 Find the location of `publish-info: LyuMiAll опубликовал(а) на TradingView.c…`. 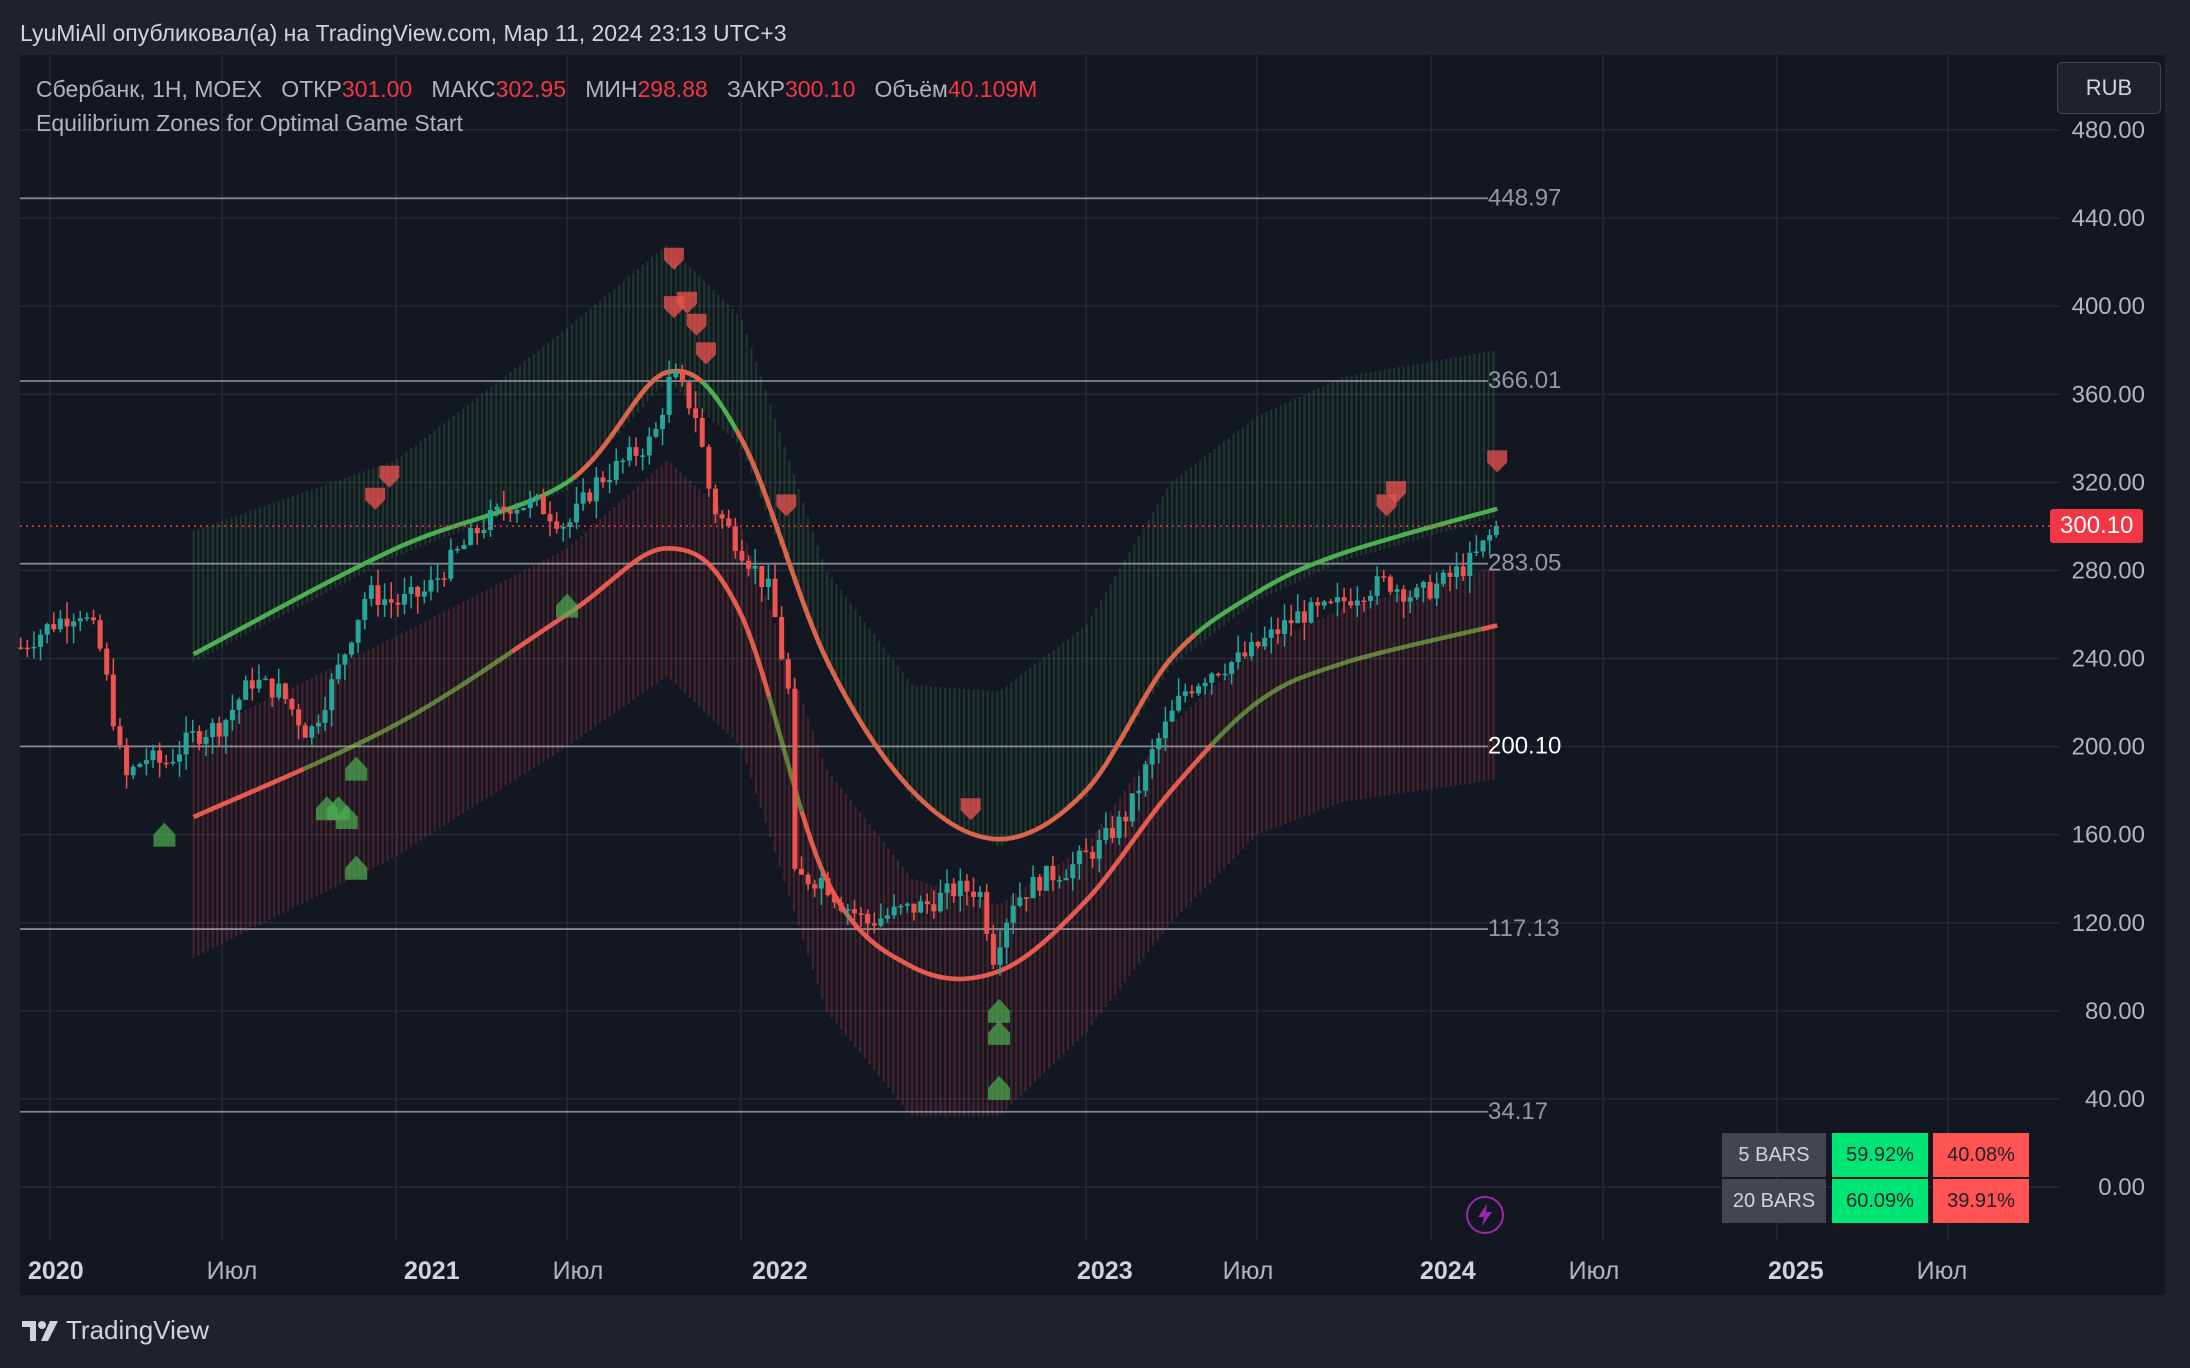

publish-info: LyuMiAll опубликовал(а) на TradingView.c… is located at coordinates (403, 33).